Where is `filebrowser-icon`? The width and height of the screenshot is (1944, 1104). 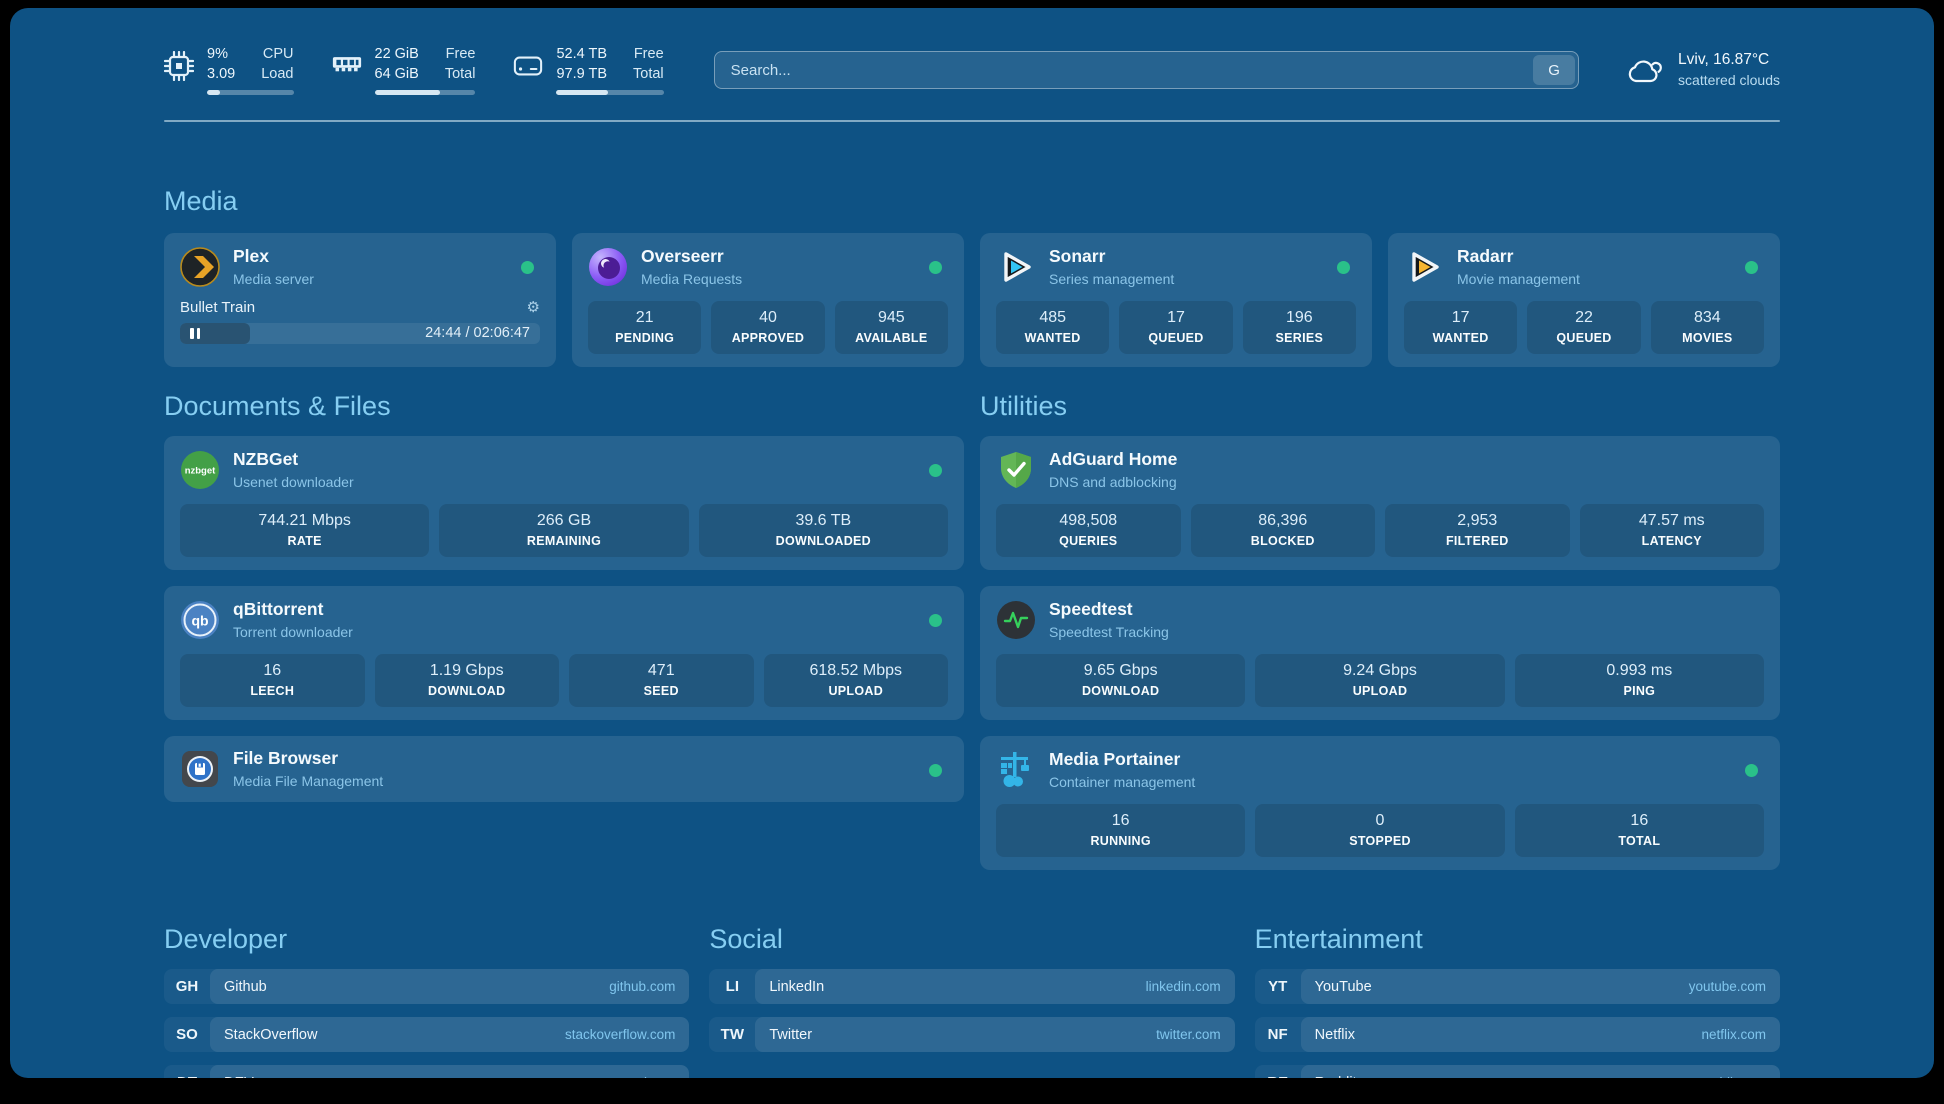 filebrowser-icon is located at coordinates (200, 769).